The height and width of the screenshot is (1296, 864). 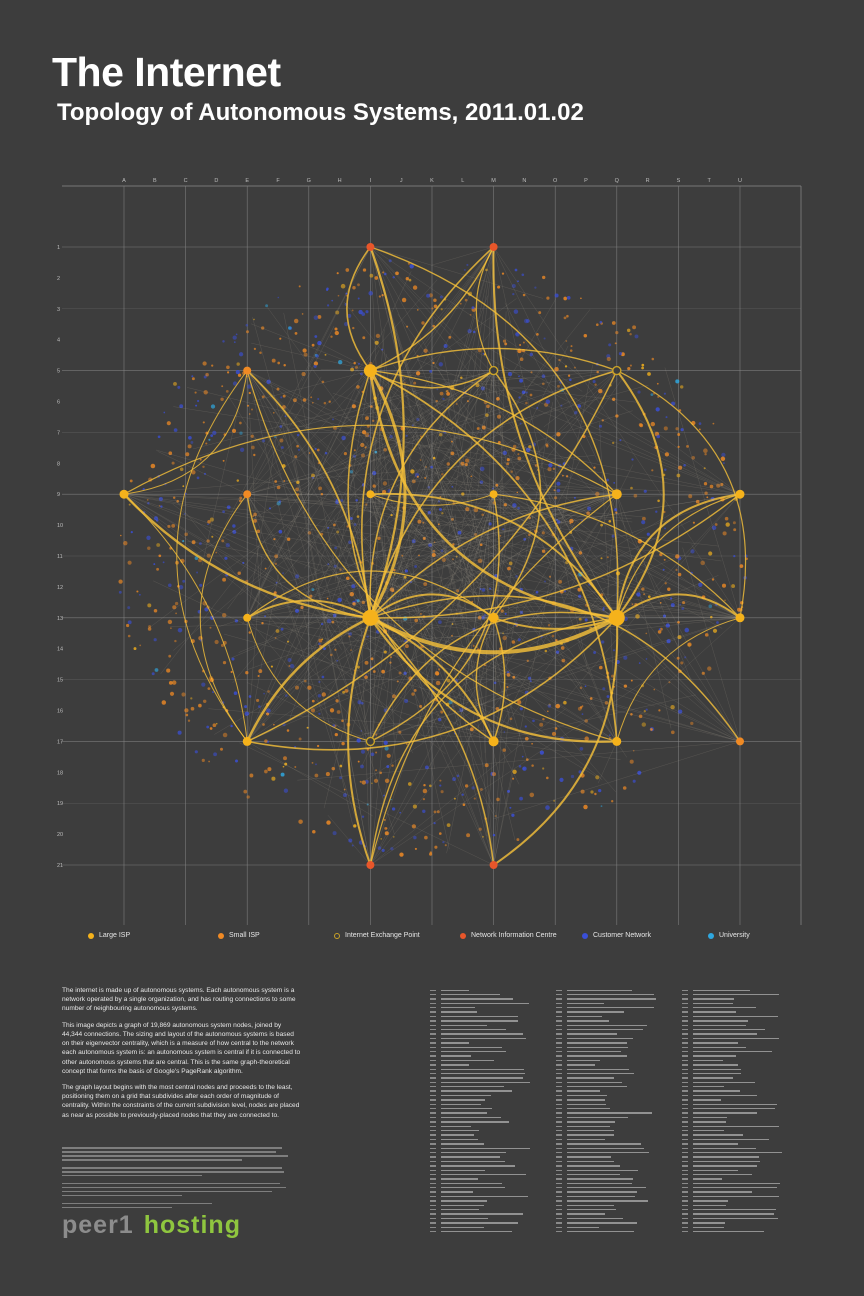 I want to click on major-edge, so click(x=678, y=606).